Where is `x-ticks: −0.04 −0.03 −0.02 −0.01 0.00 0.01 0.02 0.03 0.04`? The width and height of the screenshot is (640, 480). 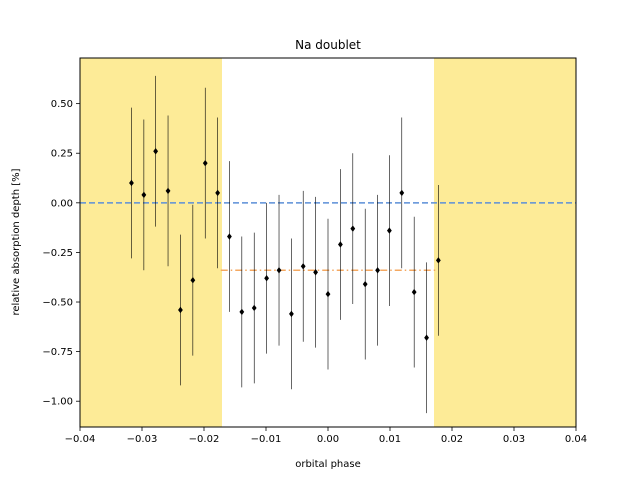
x-ticks: −0.04 −0.03 −0.02 −0.01 0.00 0.01 0.02 0.03 0.04 is located at coordinates (326, 436).